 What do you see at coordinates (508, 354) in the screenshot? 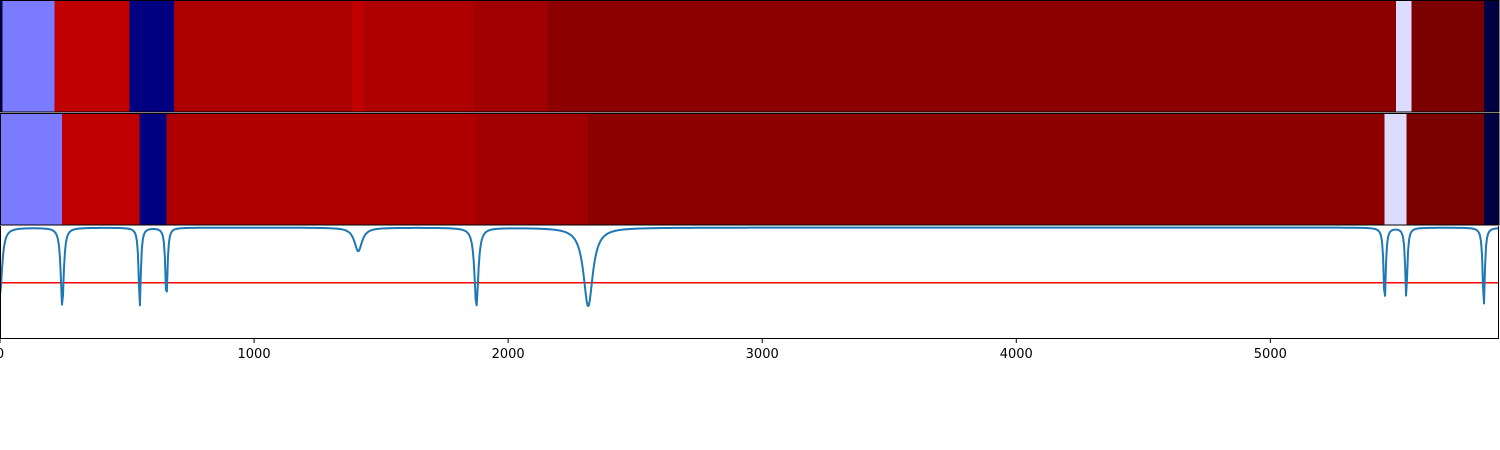
I see `x-tick-label: 2000` at bounding box center [508, 354].